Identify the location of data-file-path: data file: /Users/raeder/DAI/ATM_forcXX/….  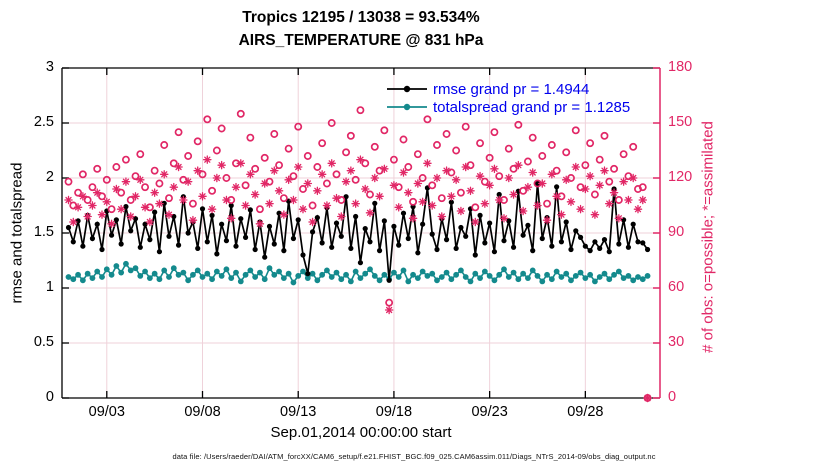
(414, 456).